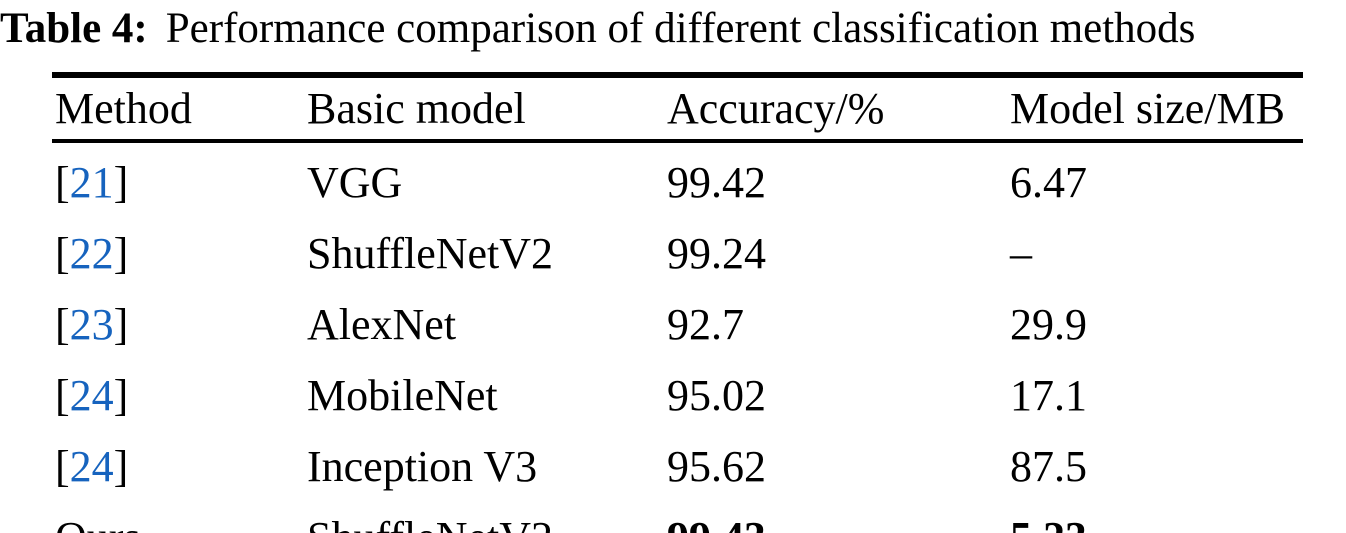 Image resolution: width=1346 pixels, height=533 pixels. I want to click on cell-accuracy: 99.42, so click(716, 182).